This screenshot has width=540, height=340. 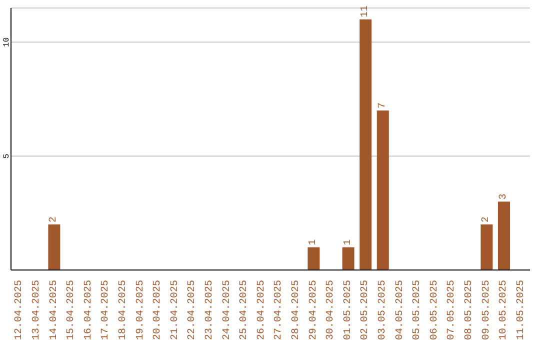 I want to click on x-tick-label: 27.04.2025, so click(x=279, y=310).